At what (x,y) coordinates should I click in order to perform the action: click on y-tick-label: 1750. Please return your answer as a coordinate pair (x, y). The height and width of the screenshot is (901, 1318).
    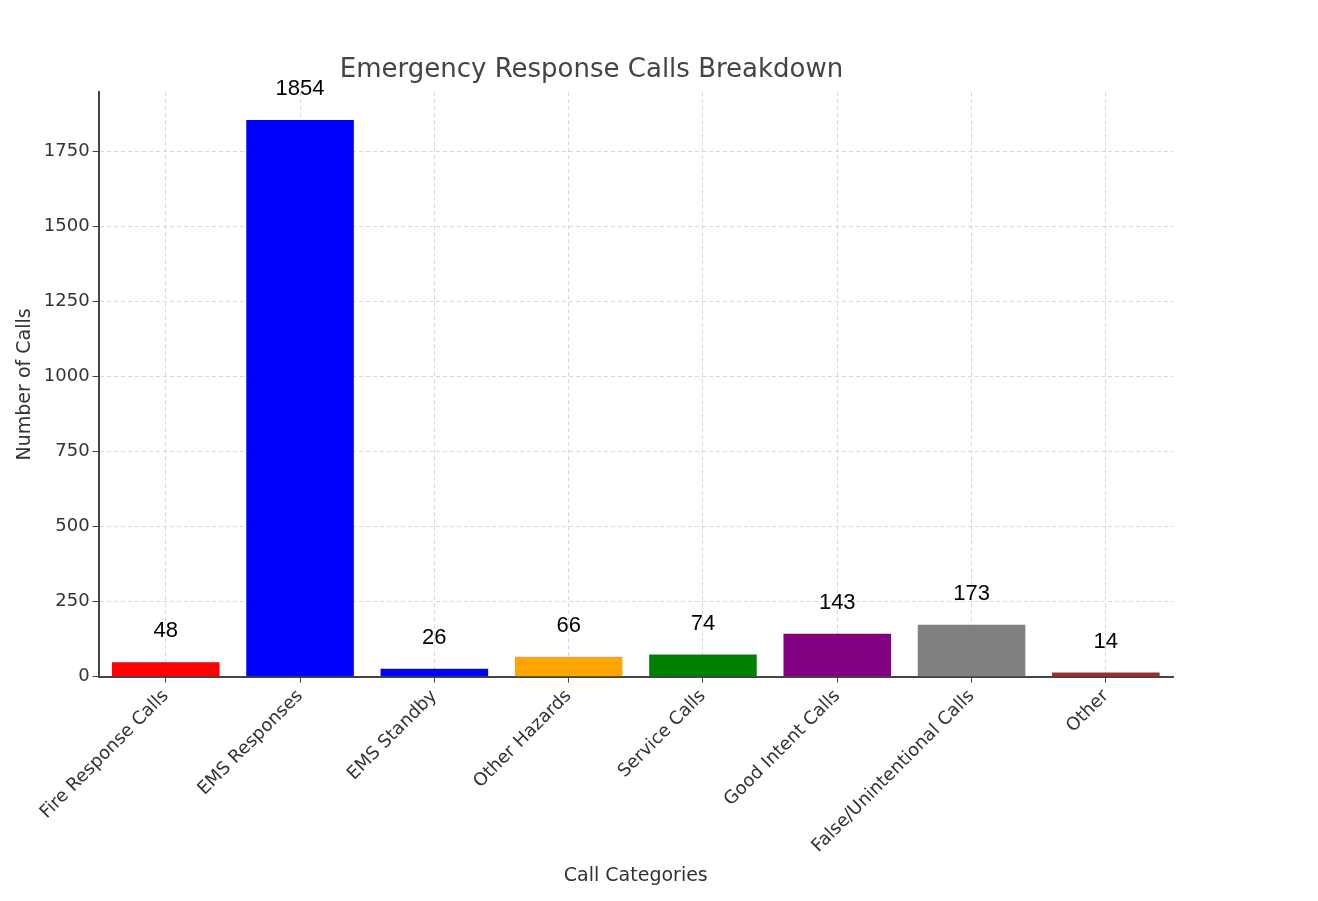
    Looking at the image, I should click on (66, 149).